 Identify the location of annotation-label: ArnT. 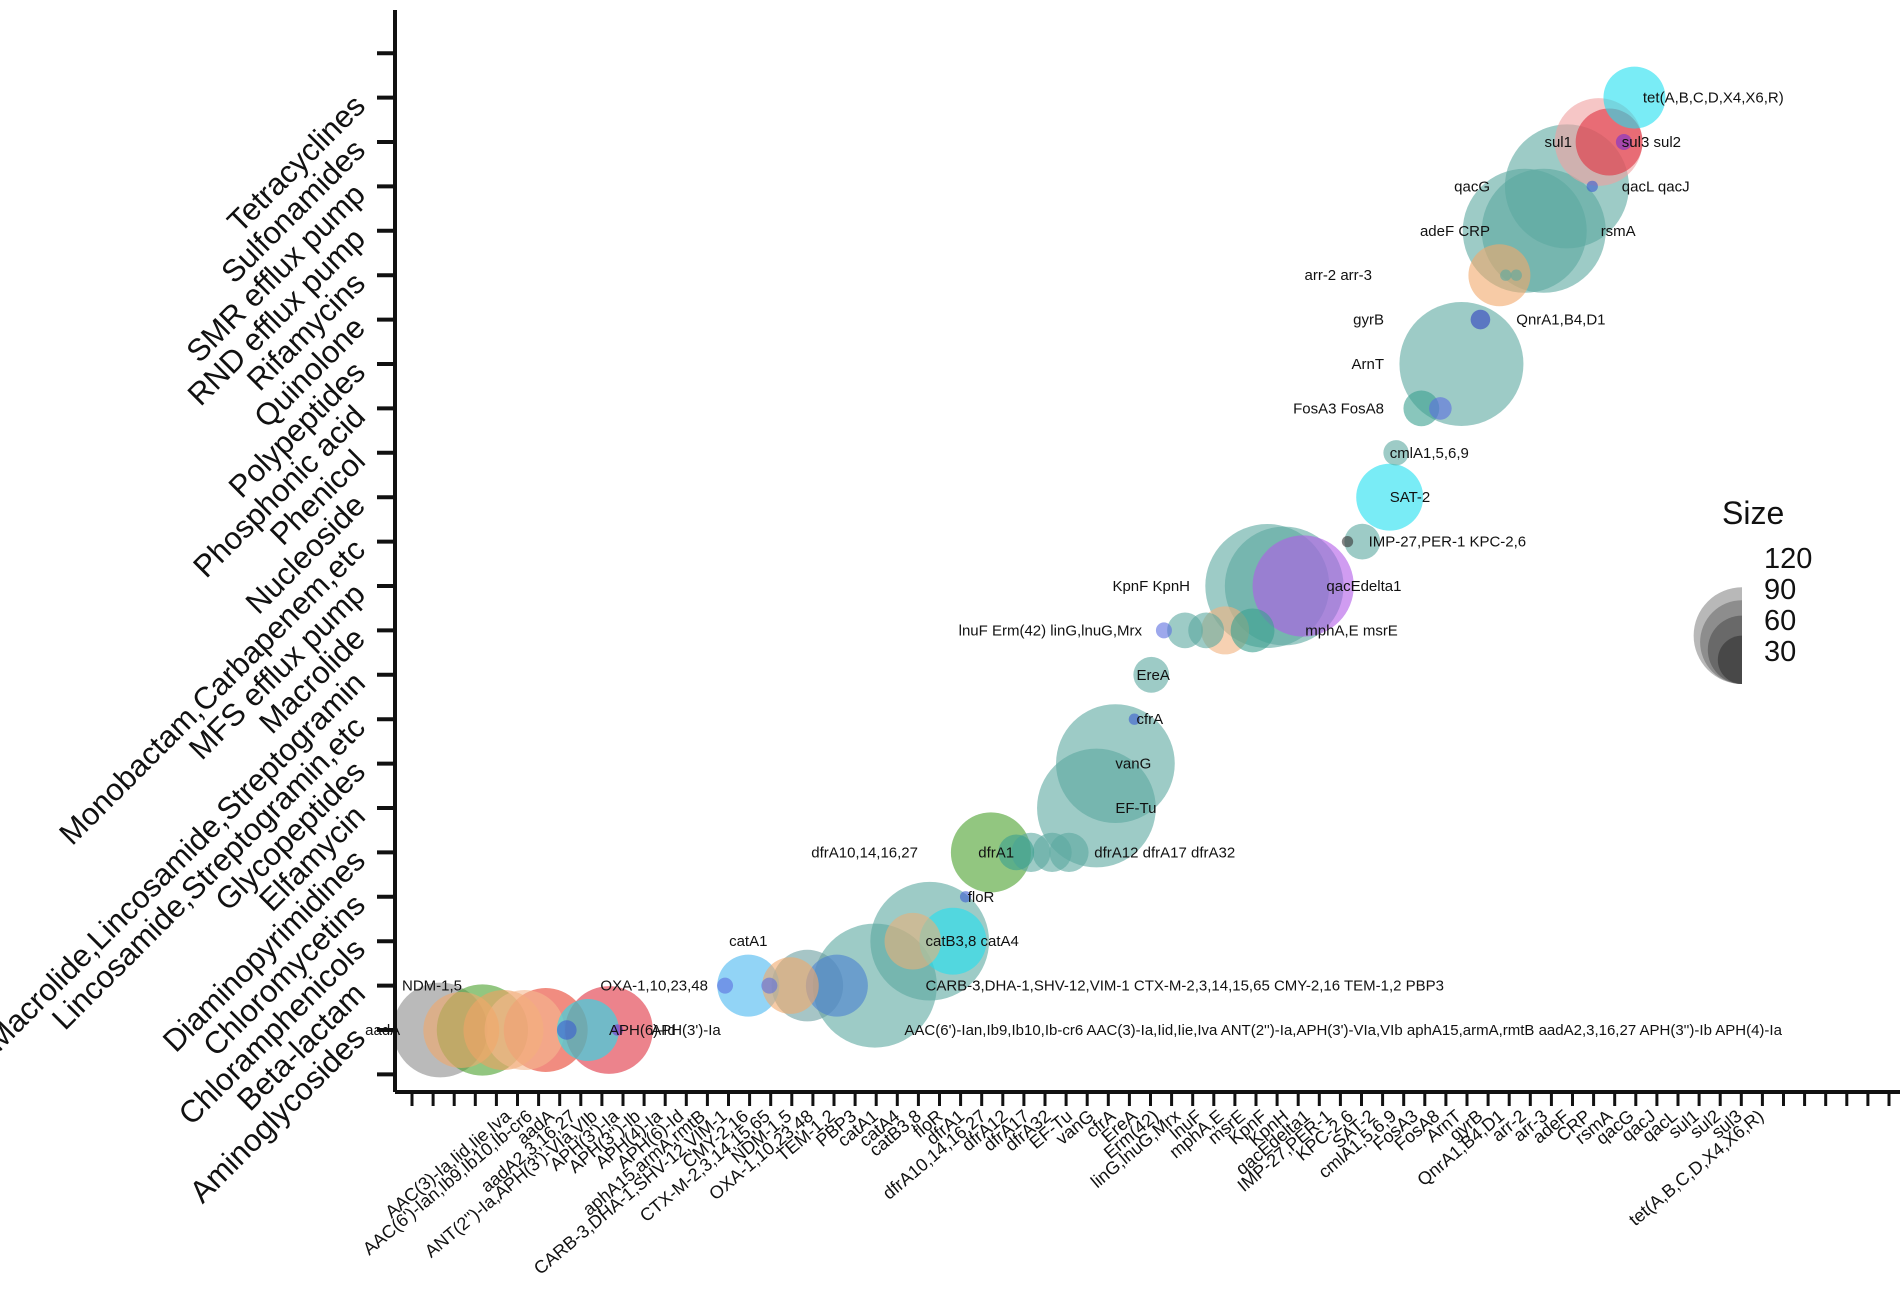
(1367, 364).